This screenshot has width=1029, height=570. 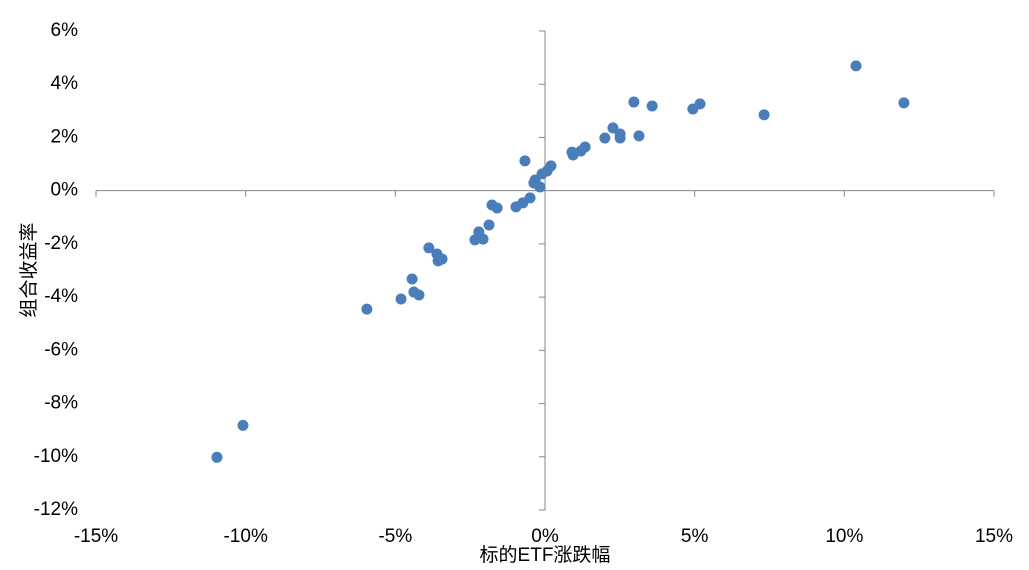 I want to click on y-tick-label: 6%, so click(x=65, y=30).